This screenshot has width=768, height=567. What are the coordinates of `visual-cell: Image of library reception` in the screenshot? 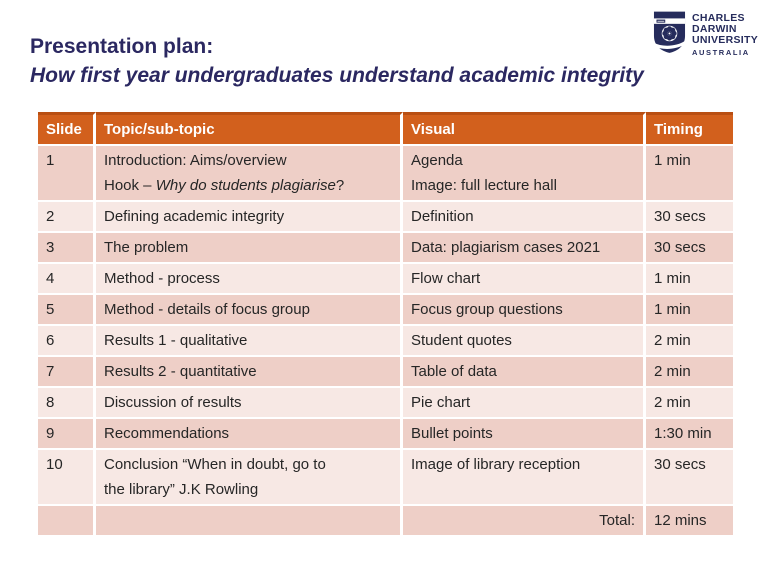 It's located at (524, 478).